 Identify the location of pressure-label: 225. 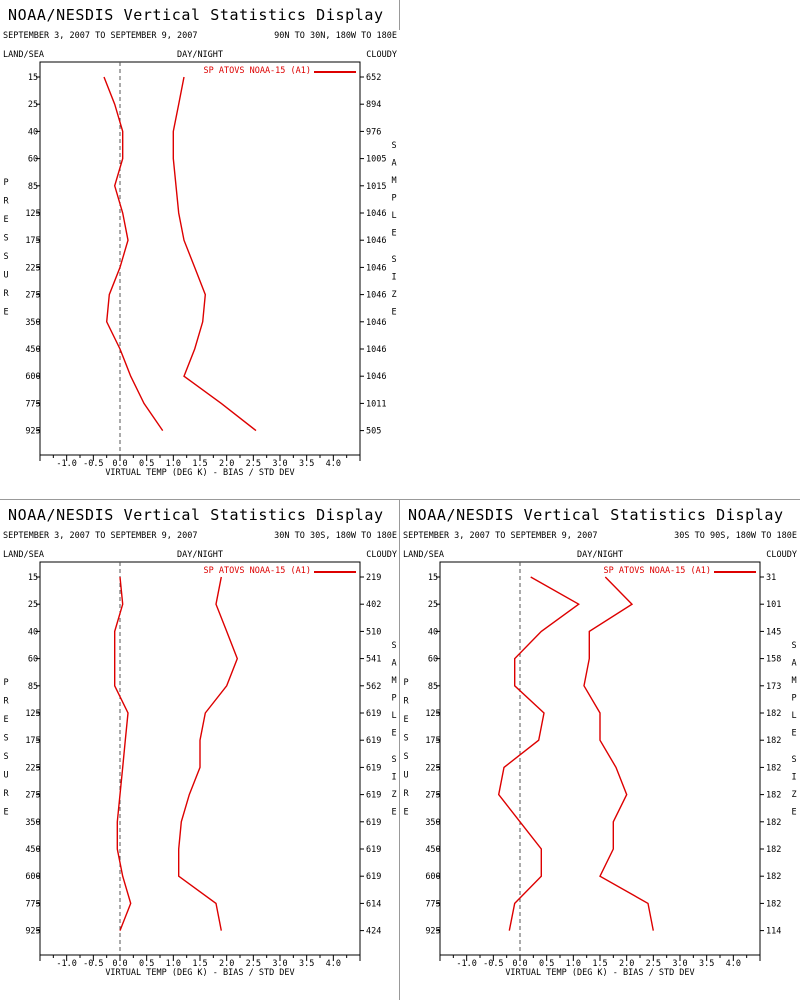
(32, 768).